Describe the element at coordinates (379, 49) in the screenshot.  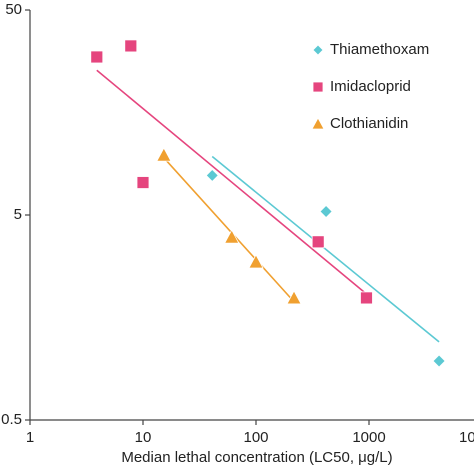
I see `legend-label: Thiamethoxam` at that location.